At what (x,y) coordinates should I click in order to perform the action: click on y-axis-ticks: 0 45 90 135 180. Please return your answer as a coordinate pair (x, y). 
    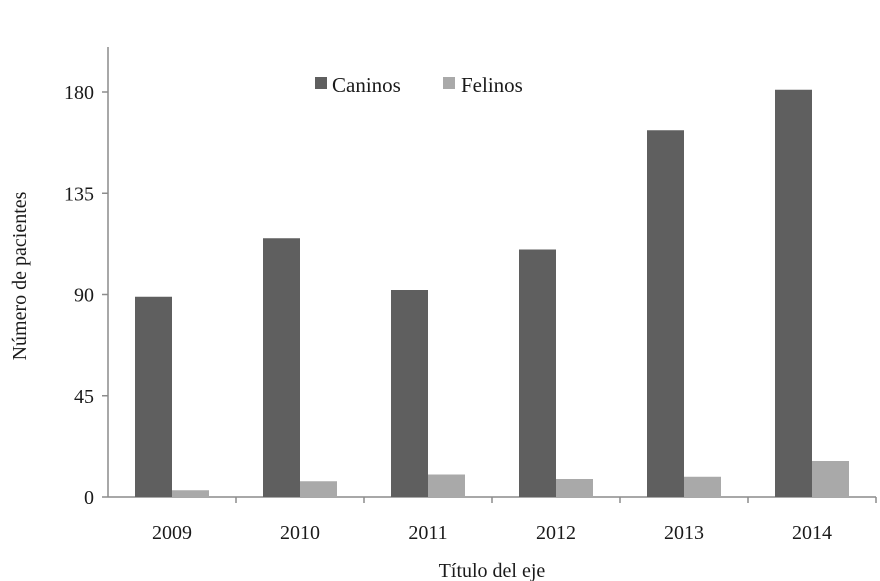
    Looking at the image, I should click on (86, 295).